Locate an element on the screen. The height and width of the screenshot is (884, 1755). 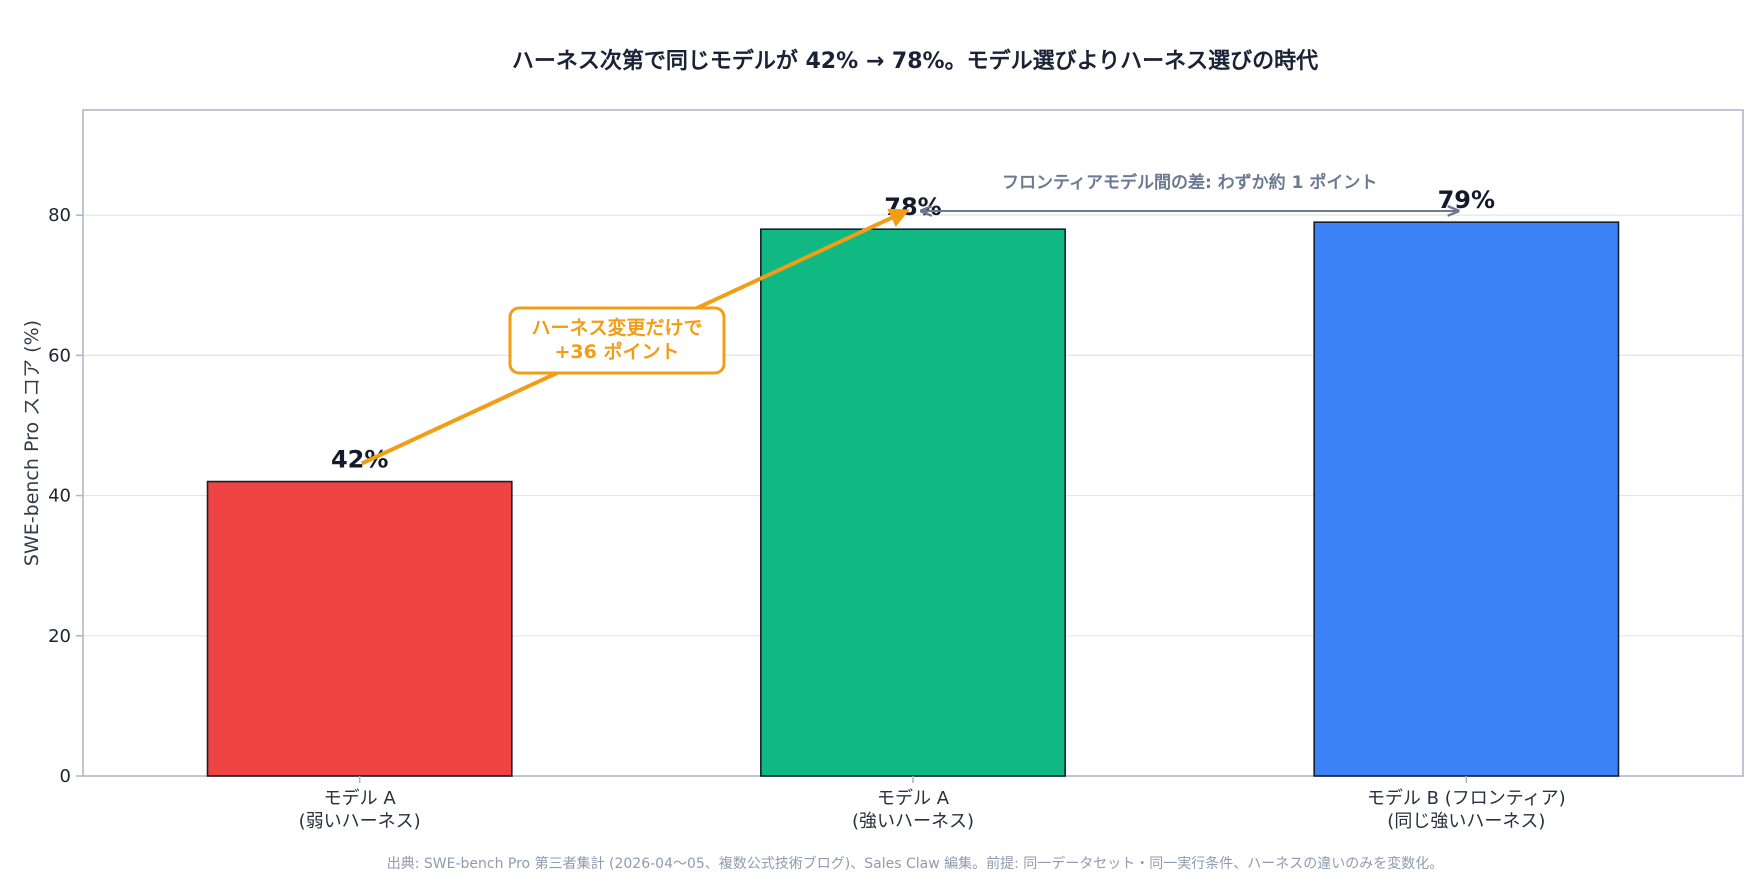
callout-box is located at coordinates (617, 340).